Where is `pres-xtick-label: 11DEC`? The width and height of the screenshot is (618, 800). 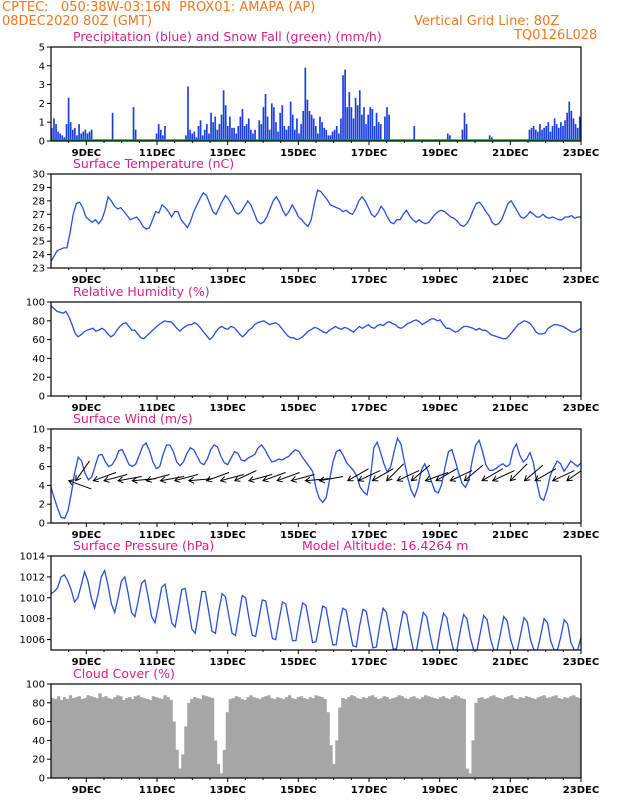 pres-xtick-label: 11DEC is located at coordinates (157, 662).